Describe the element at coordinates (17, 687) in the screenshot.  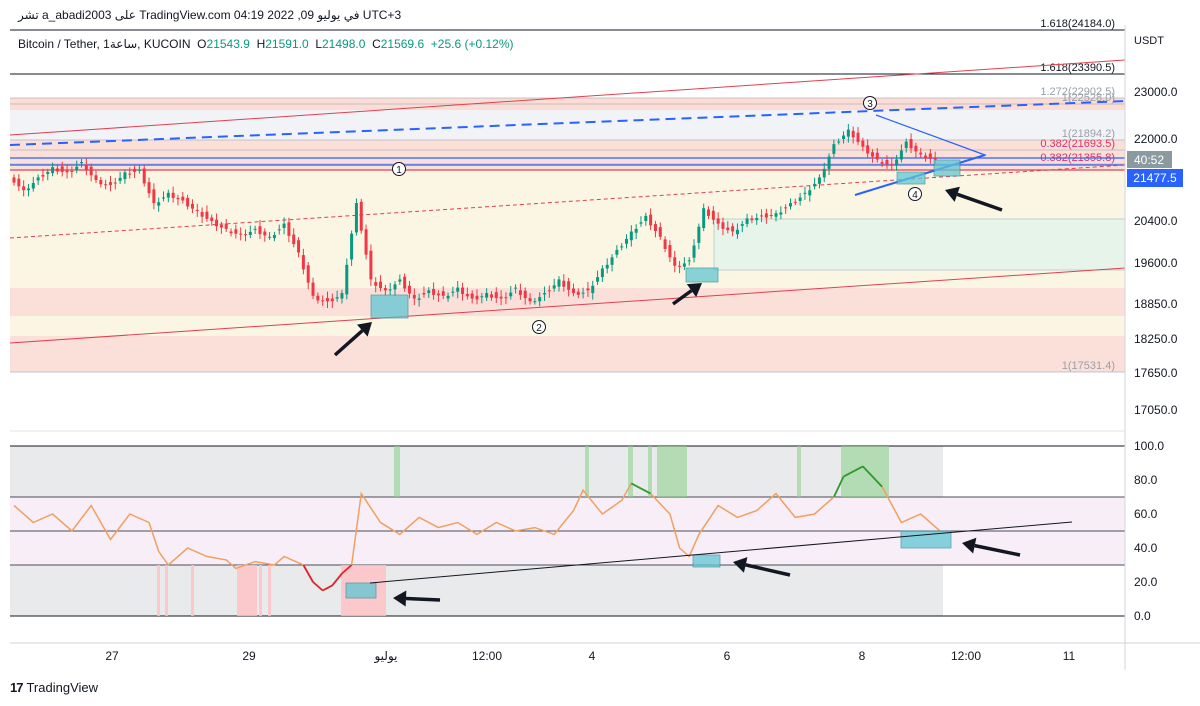
I see `tradingview-logo-icon: 17` at that location.